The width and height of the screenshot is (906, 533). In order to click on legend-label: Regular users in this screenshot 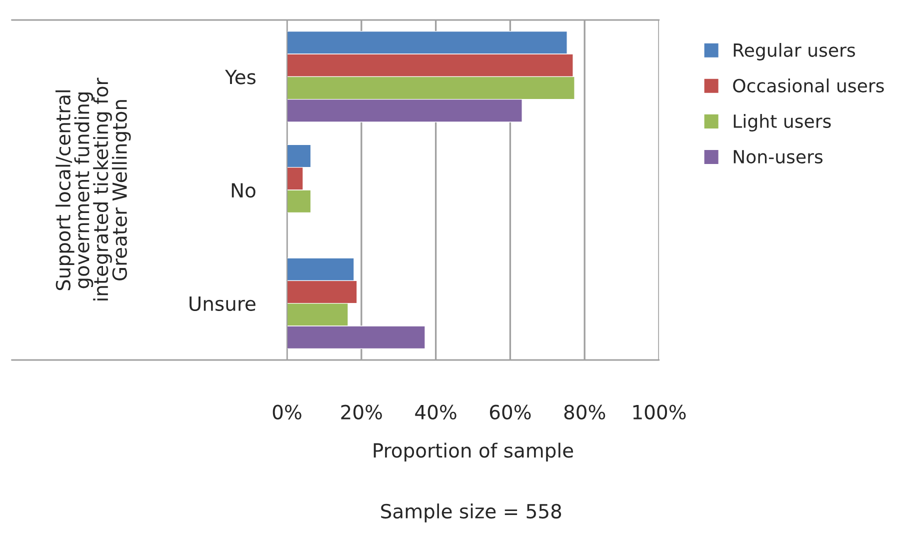, I will do `click(794, 51)`.